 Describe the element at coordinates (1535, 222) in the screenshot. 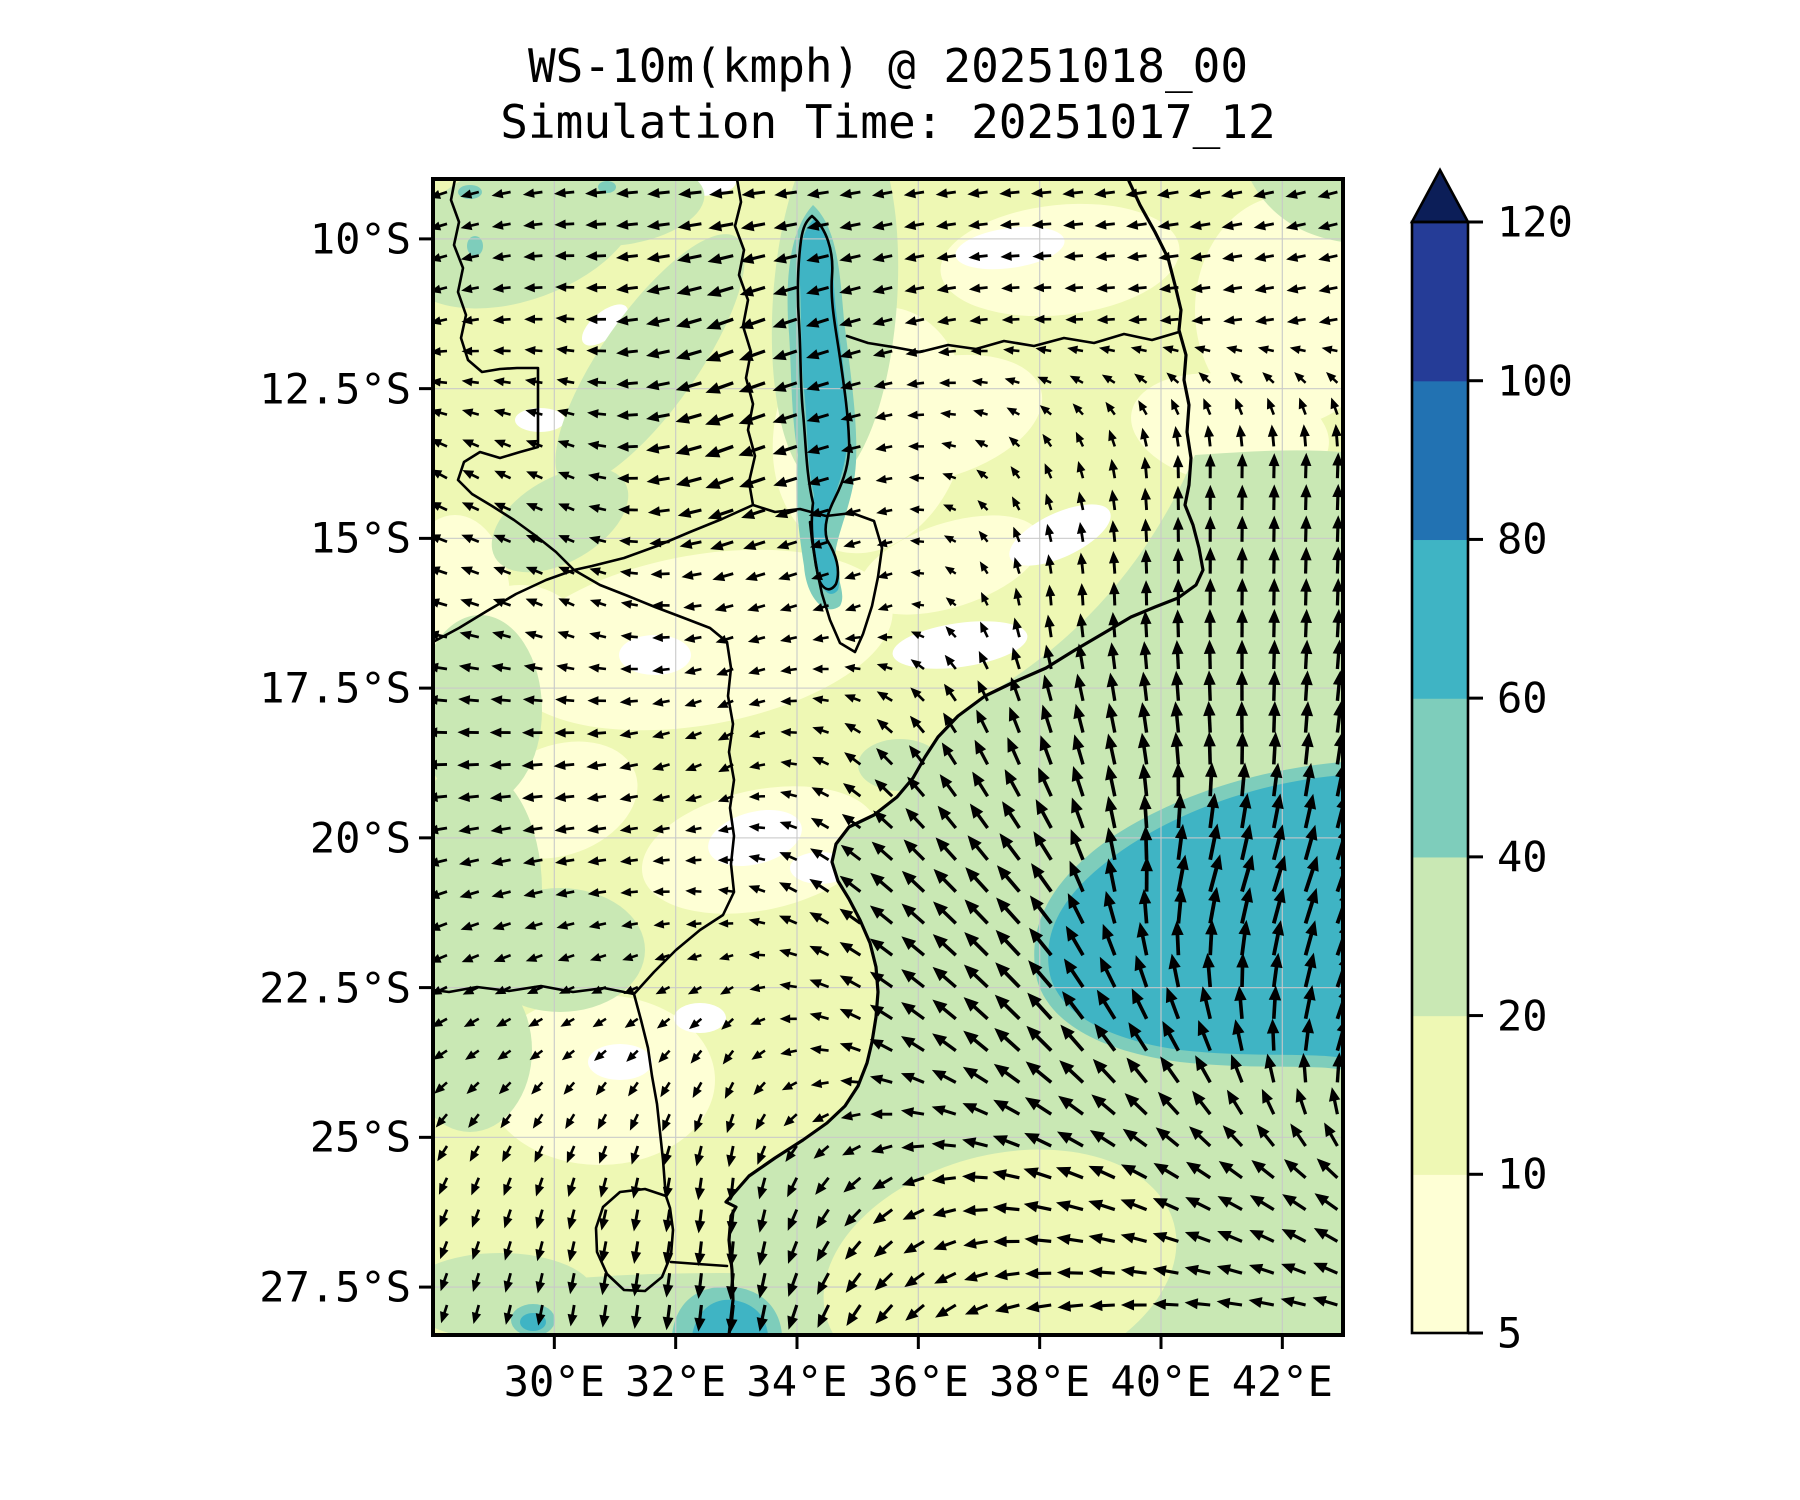

I see `colorbar-tick-label: 120` at that location.